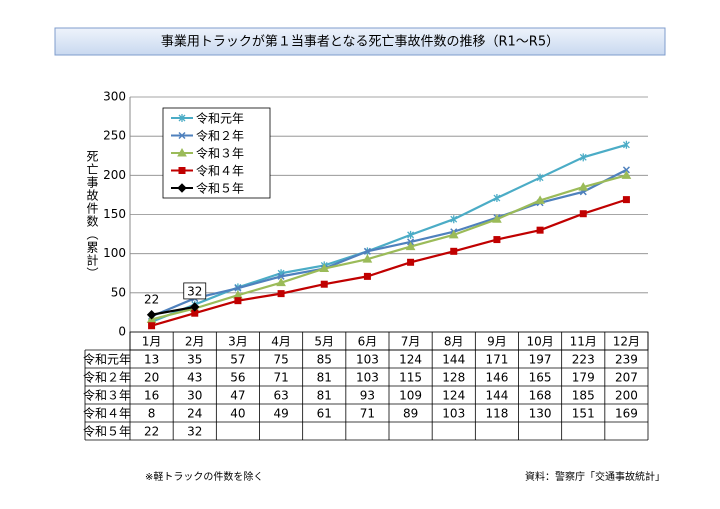 The height and width of the screenshot is (509, 720). What do you see at coordinates (194, 291) in the screenshot?
I see `data-label: 32` at bounding box center [194, 291].